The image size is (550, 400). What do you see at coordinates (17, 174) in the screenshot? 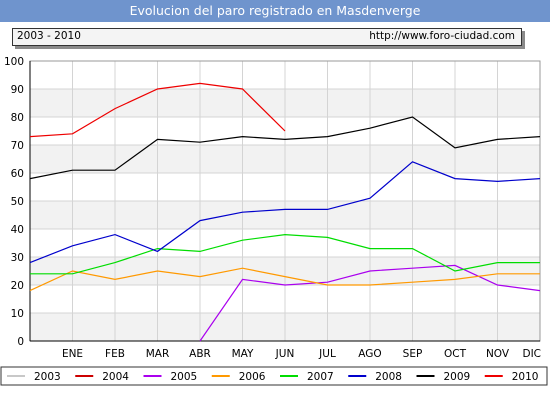
I see `y-tick-label: 60` at bounding box center [17, 174].